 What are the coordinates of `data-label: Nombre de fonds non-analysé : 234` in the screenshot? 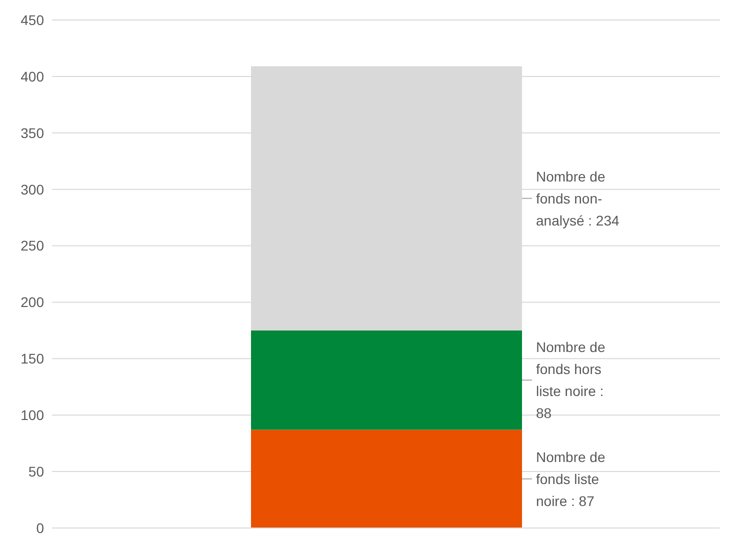 It's located at (578, 198).